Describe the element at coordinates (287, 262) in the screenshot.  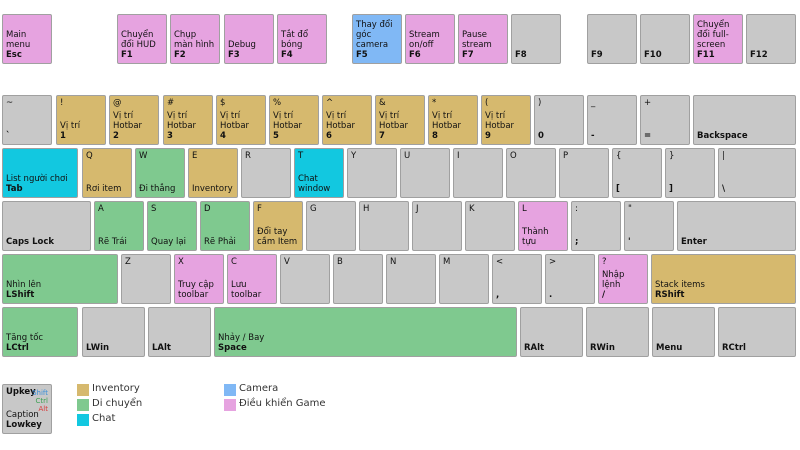
I see `key-upper: V` at that location.